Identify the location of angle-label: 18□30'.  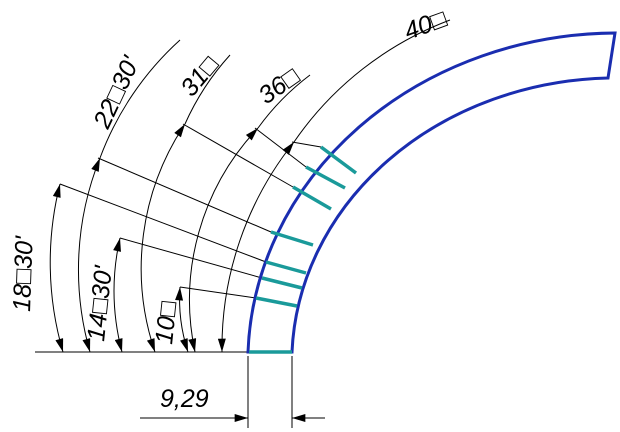
(23, 274).